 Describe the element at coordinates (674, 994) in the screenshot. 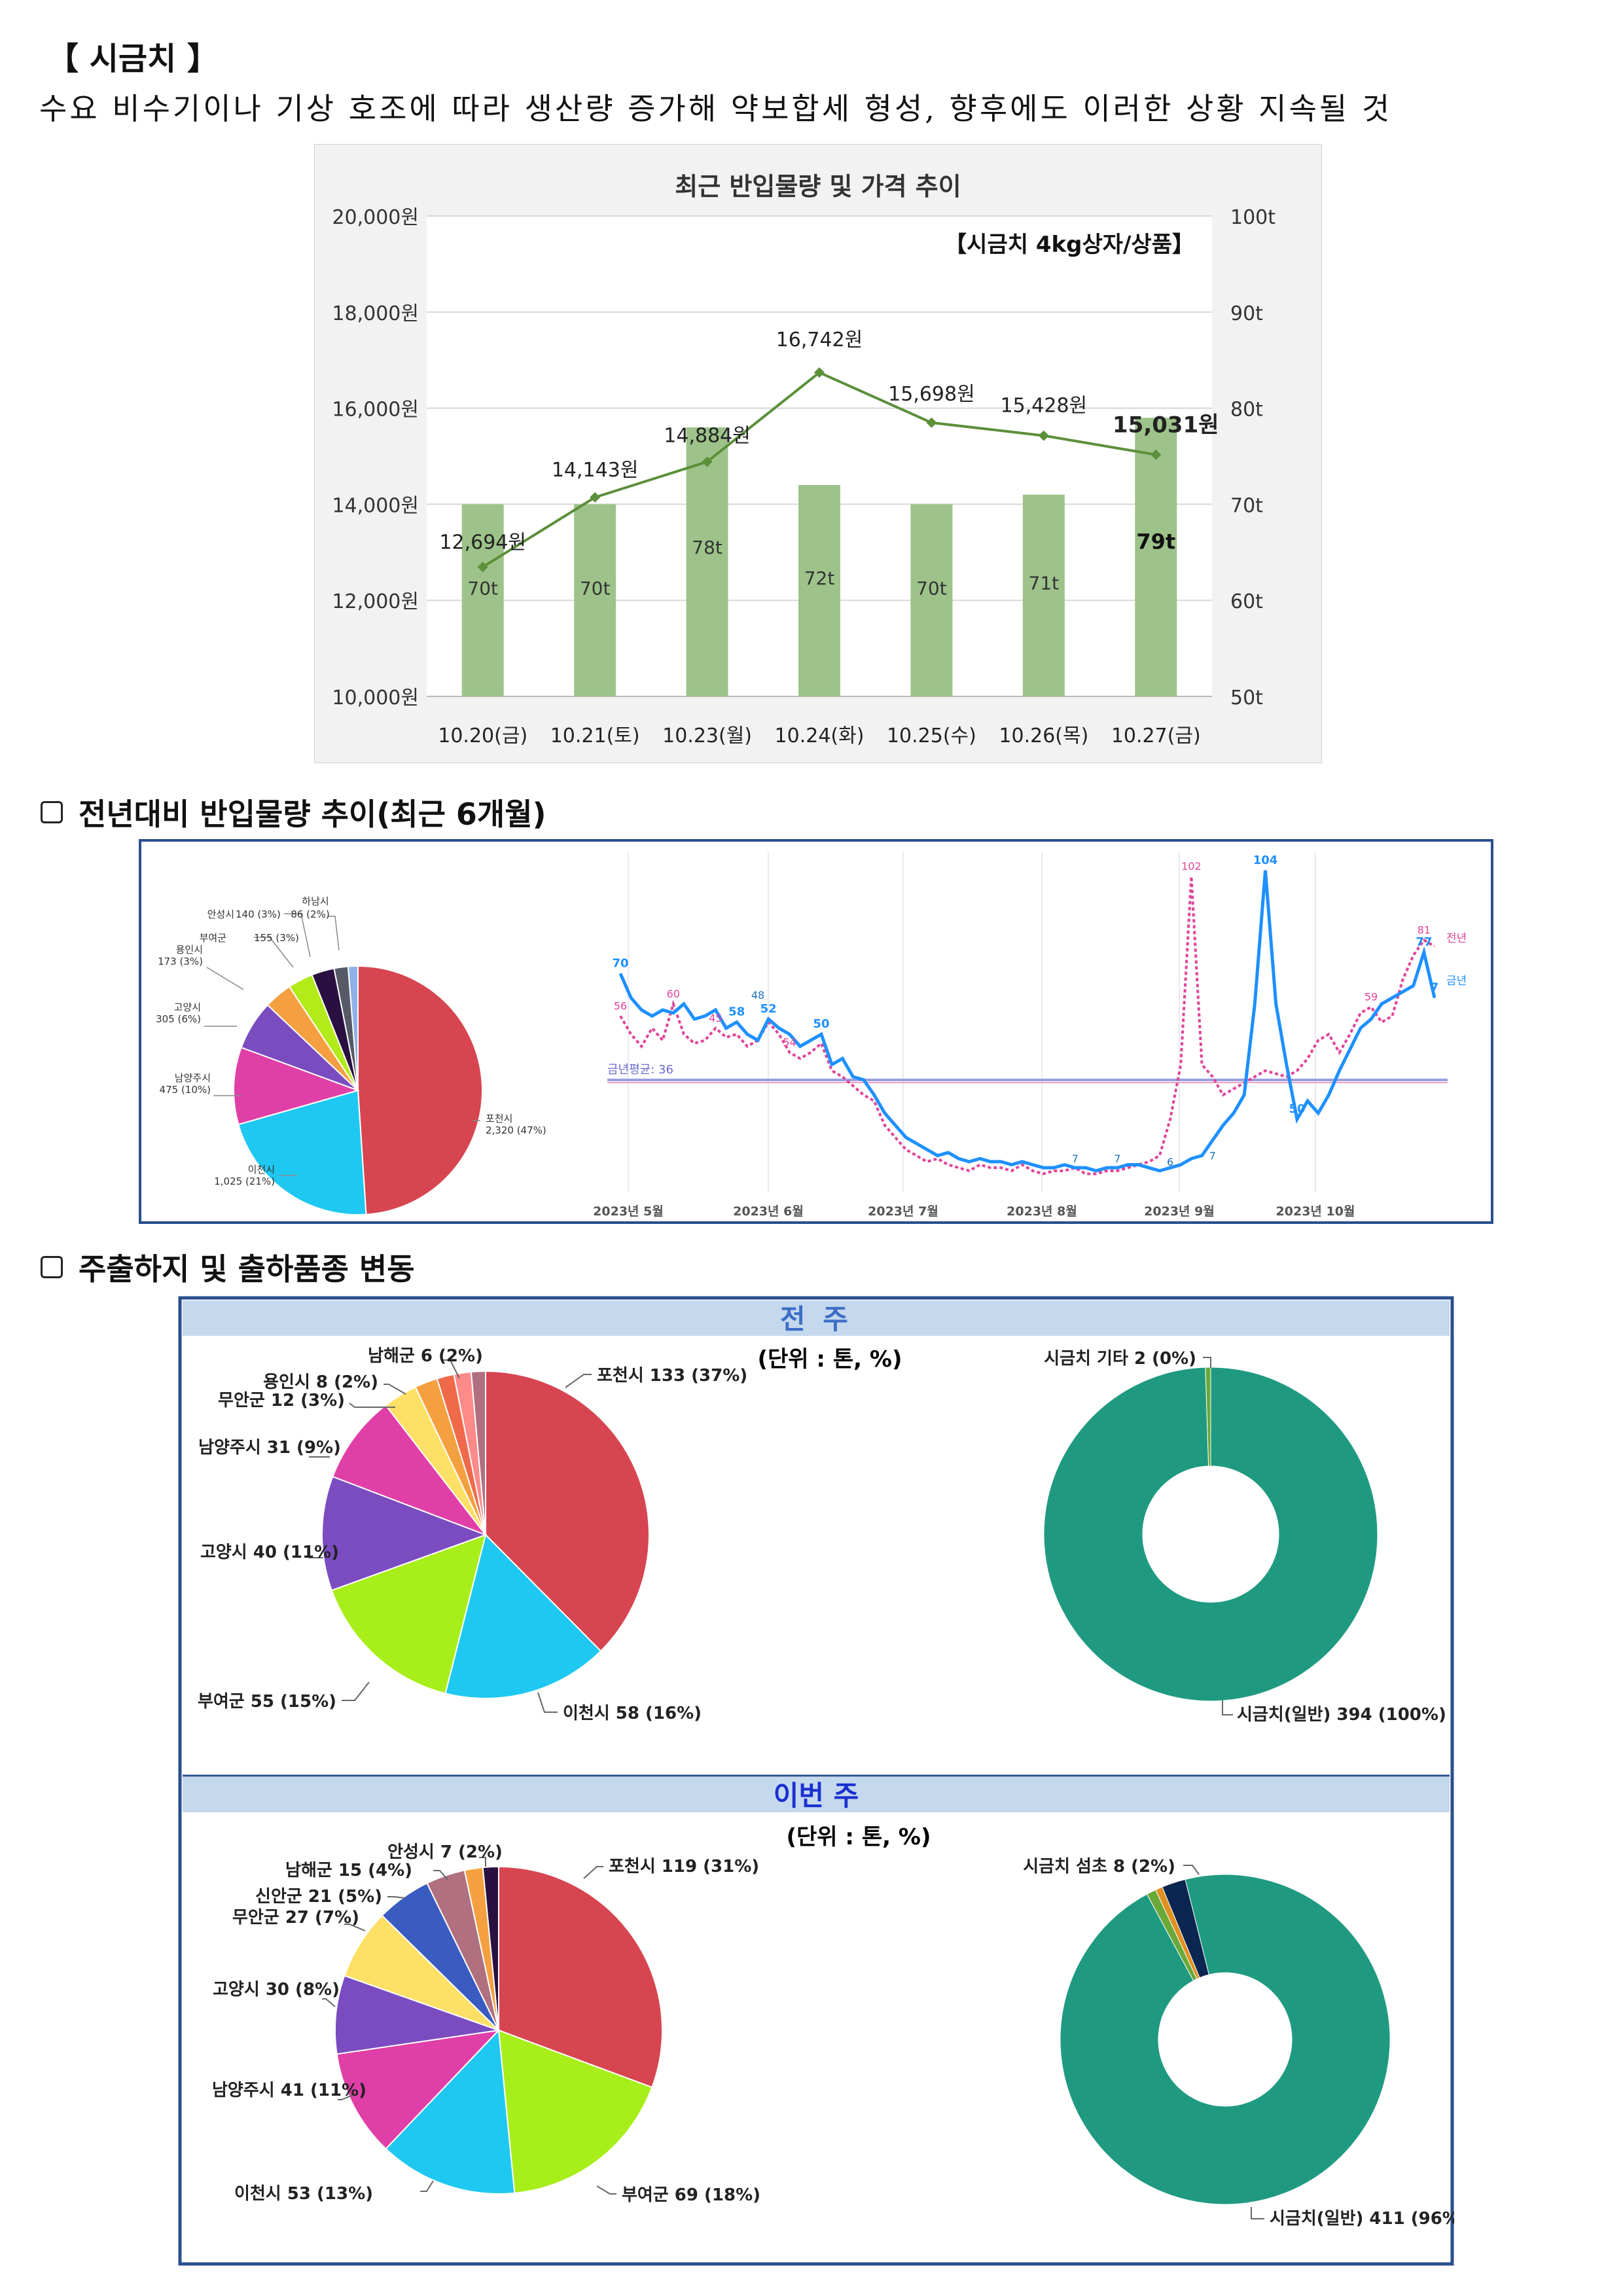

I see `last-year-point-label: 60` at that location.